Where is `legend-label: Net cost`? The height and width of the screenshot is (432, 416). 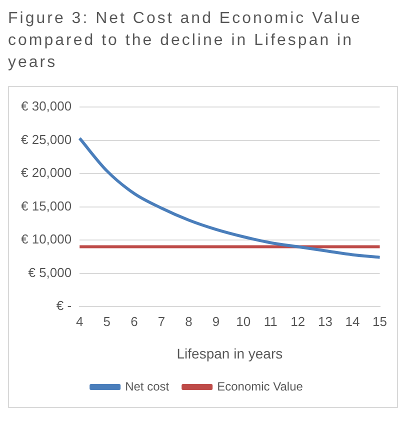
legend-label: Net cost is located at coordinates (147, 386).